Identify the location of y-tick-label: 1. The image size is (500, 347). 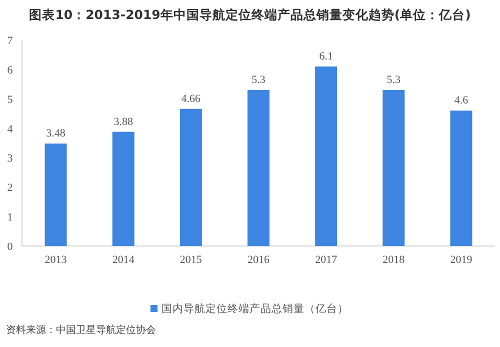
(10, 218).